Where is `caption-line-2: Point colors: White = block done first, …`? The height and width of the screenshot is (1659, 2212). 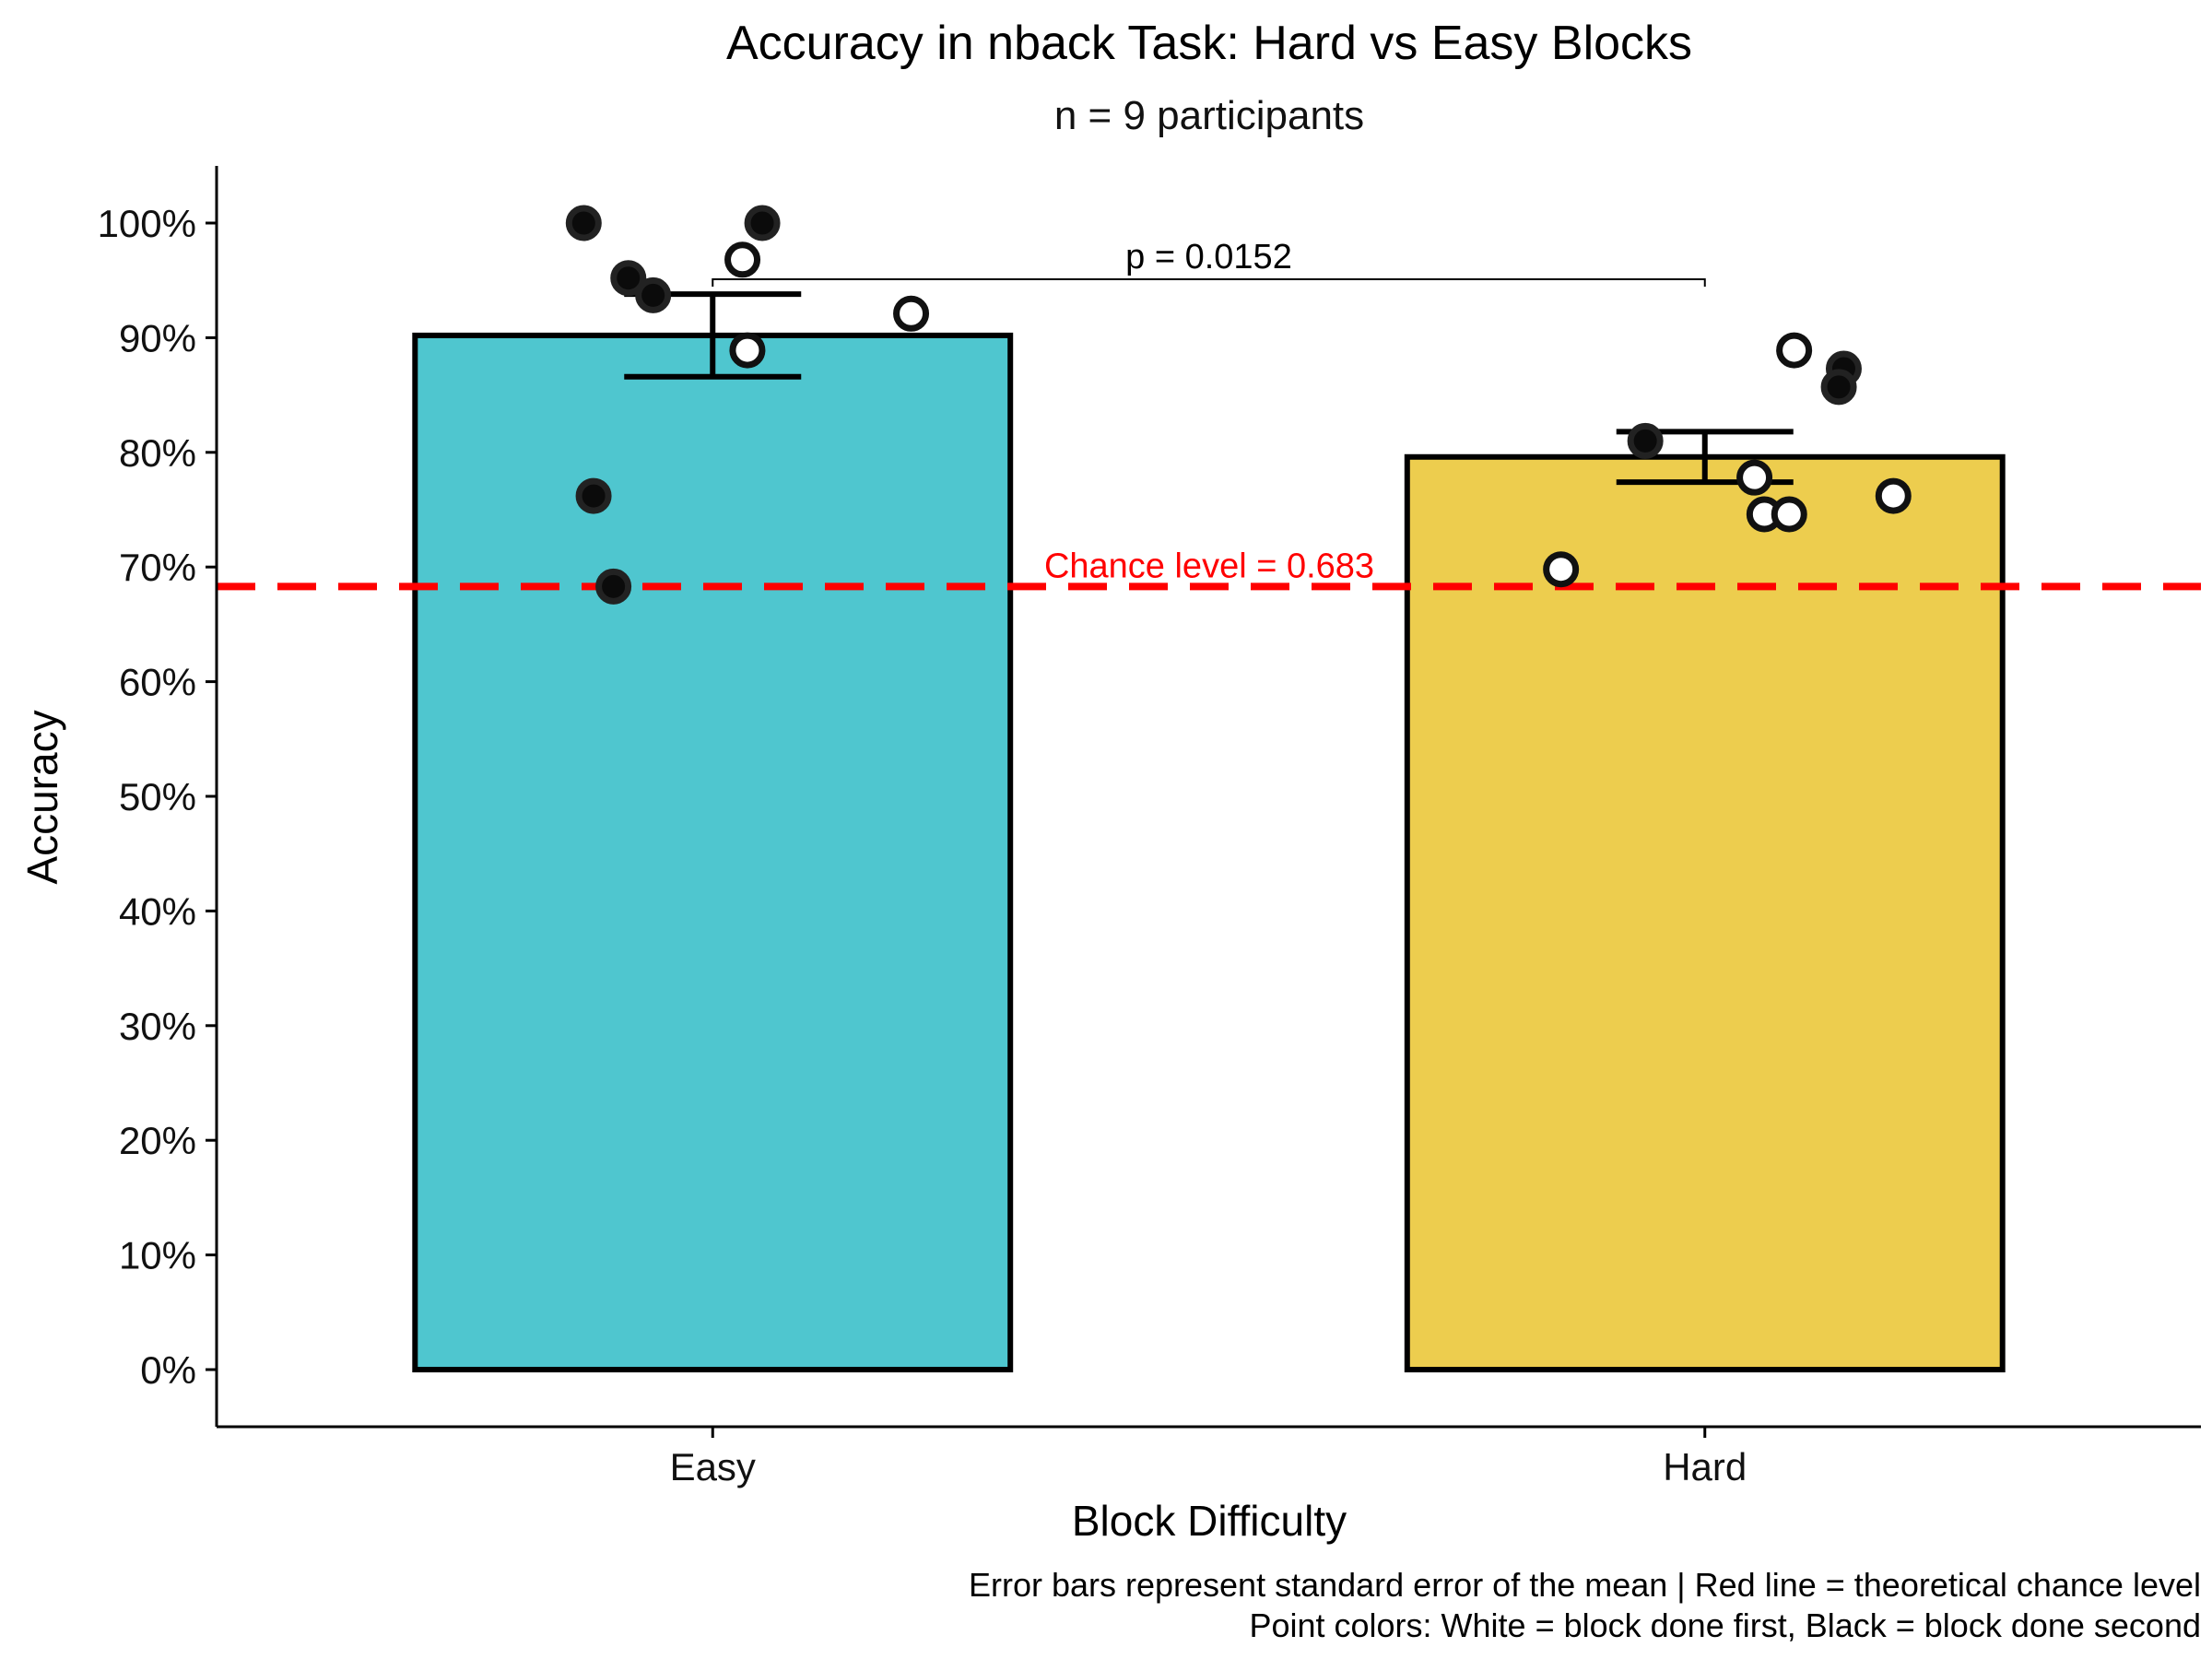 caption-line-2: Point colors: White = block done first, … is located at coordinates (1725, 1625).